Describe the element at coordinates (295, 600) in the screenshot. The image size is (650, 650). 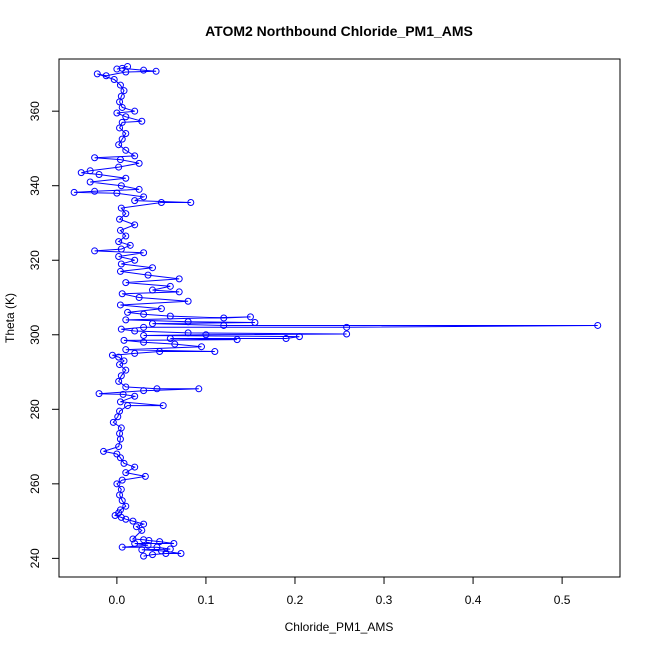
I see `x-tick-label: 0.2` at that location.